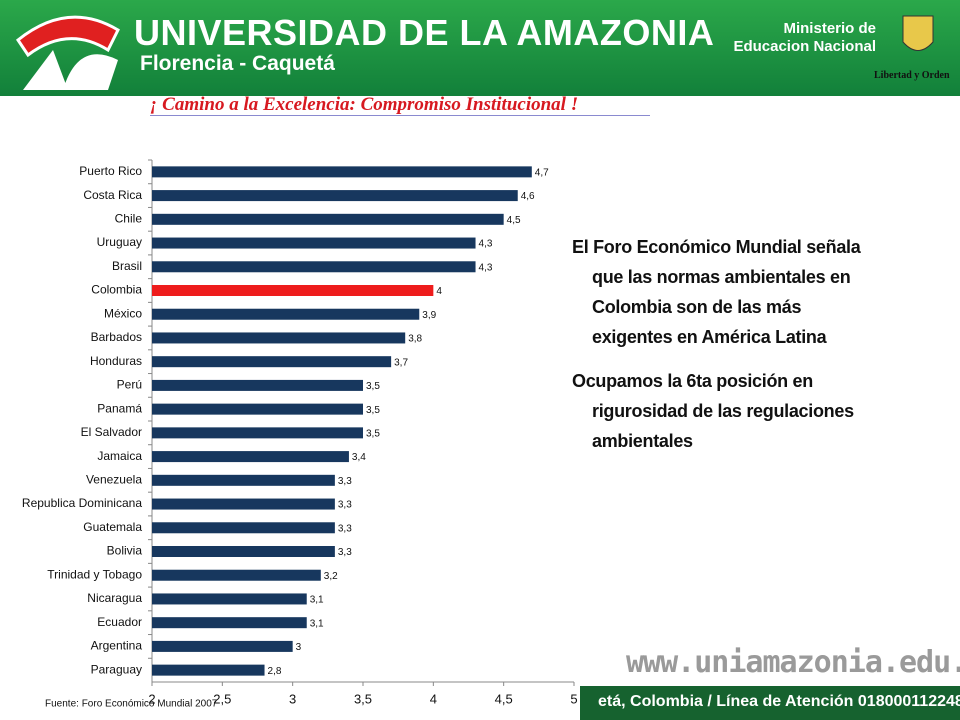 The height and width of the screenshot is (720, 960). I want to click on y-tick-label: Honduras, so click(116, 361).